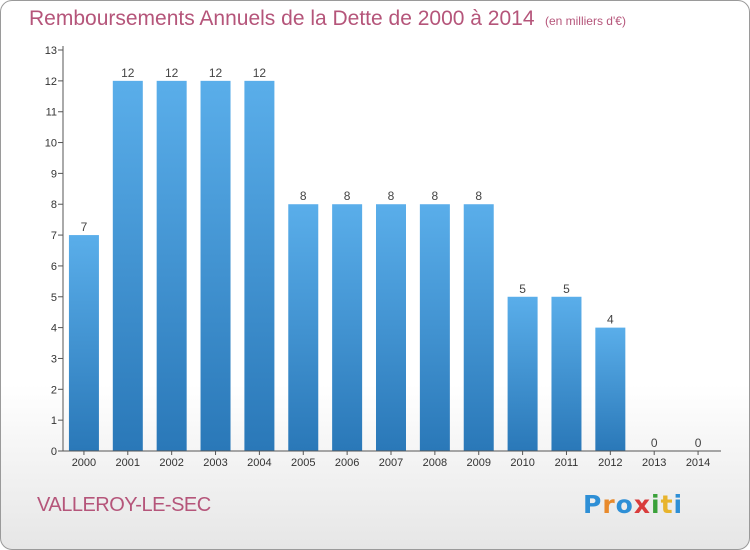 This screenshot has height=550, width=750. I want to click on bar-value-label: 4, so click(610, 320).